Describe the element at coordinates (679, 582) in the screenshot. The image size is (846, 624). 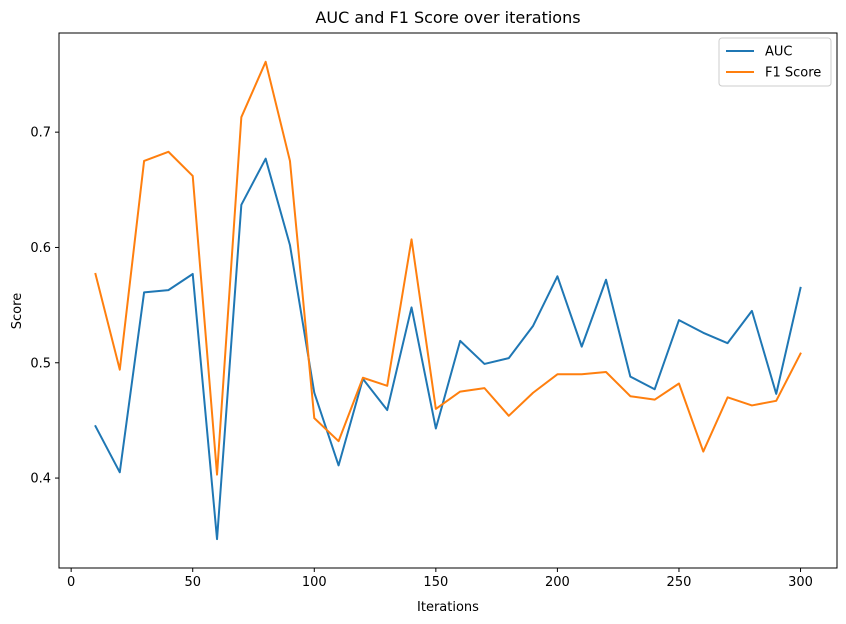
I see `x-tick-label: 250` at that location.